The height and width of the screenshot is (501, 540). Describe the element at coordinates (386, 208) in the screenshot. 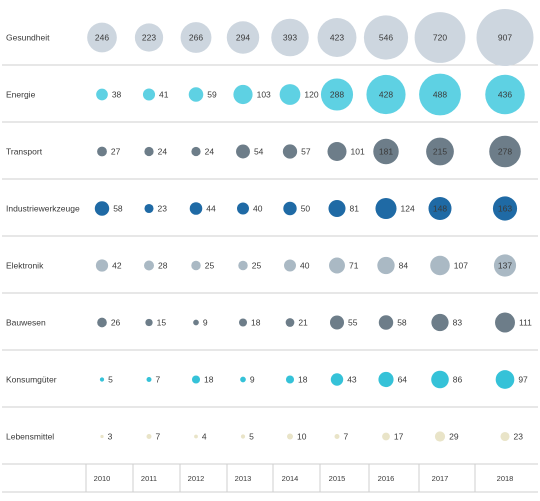

I see `bubble-industriewerkzeuge-2016` at that location.